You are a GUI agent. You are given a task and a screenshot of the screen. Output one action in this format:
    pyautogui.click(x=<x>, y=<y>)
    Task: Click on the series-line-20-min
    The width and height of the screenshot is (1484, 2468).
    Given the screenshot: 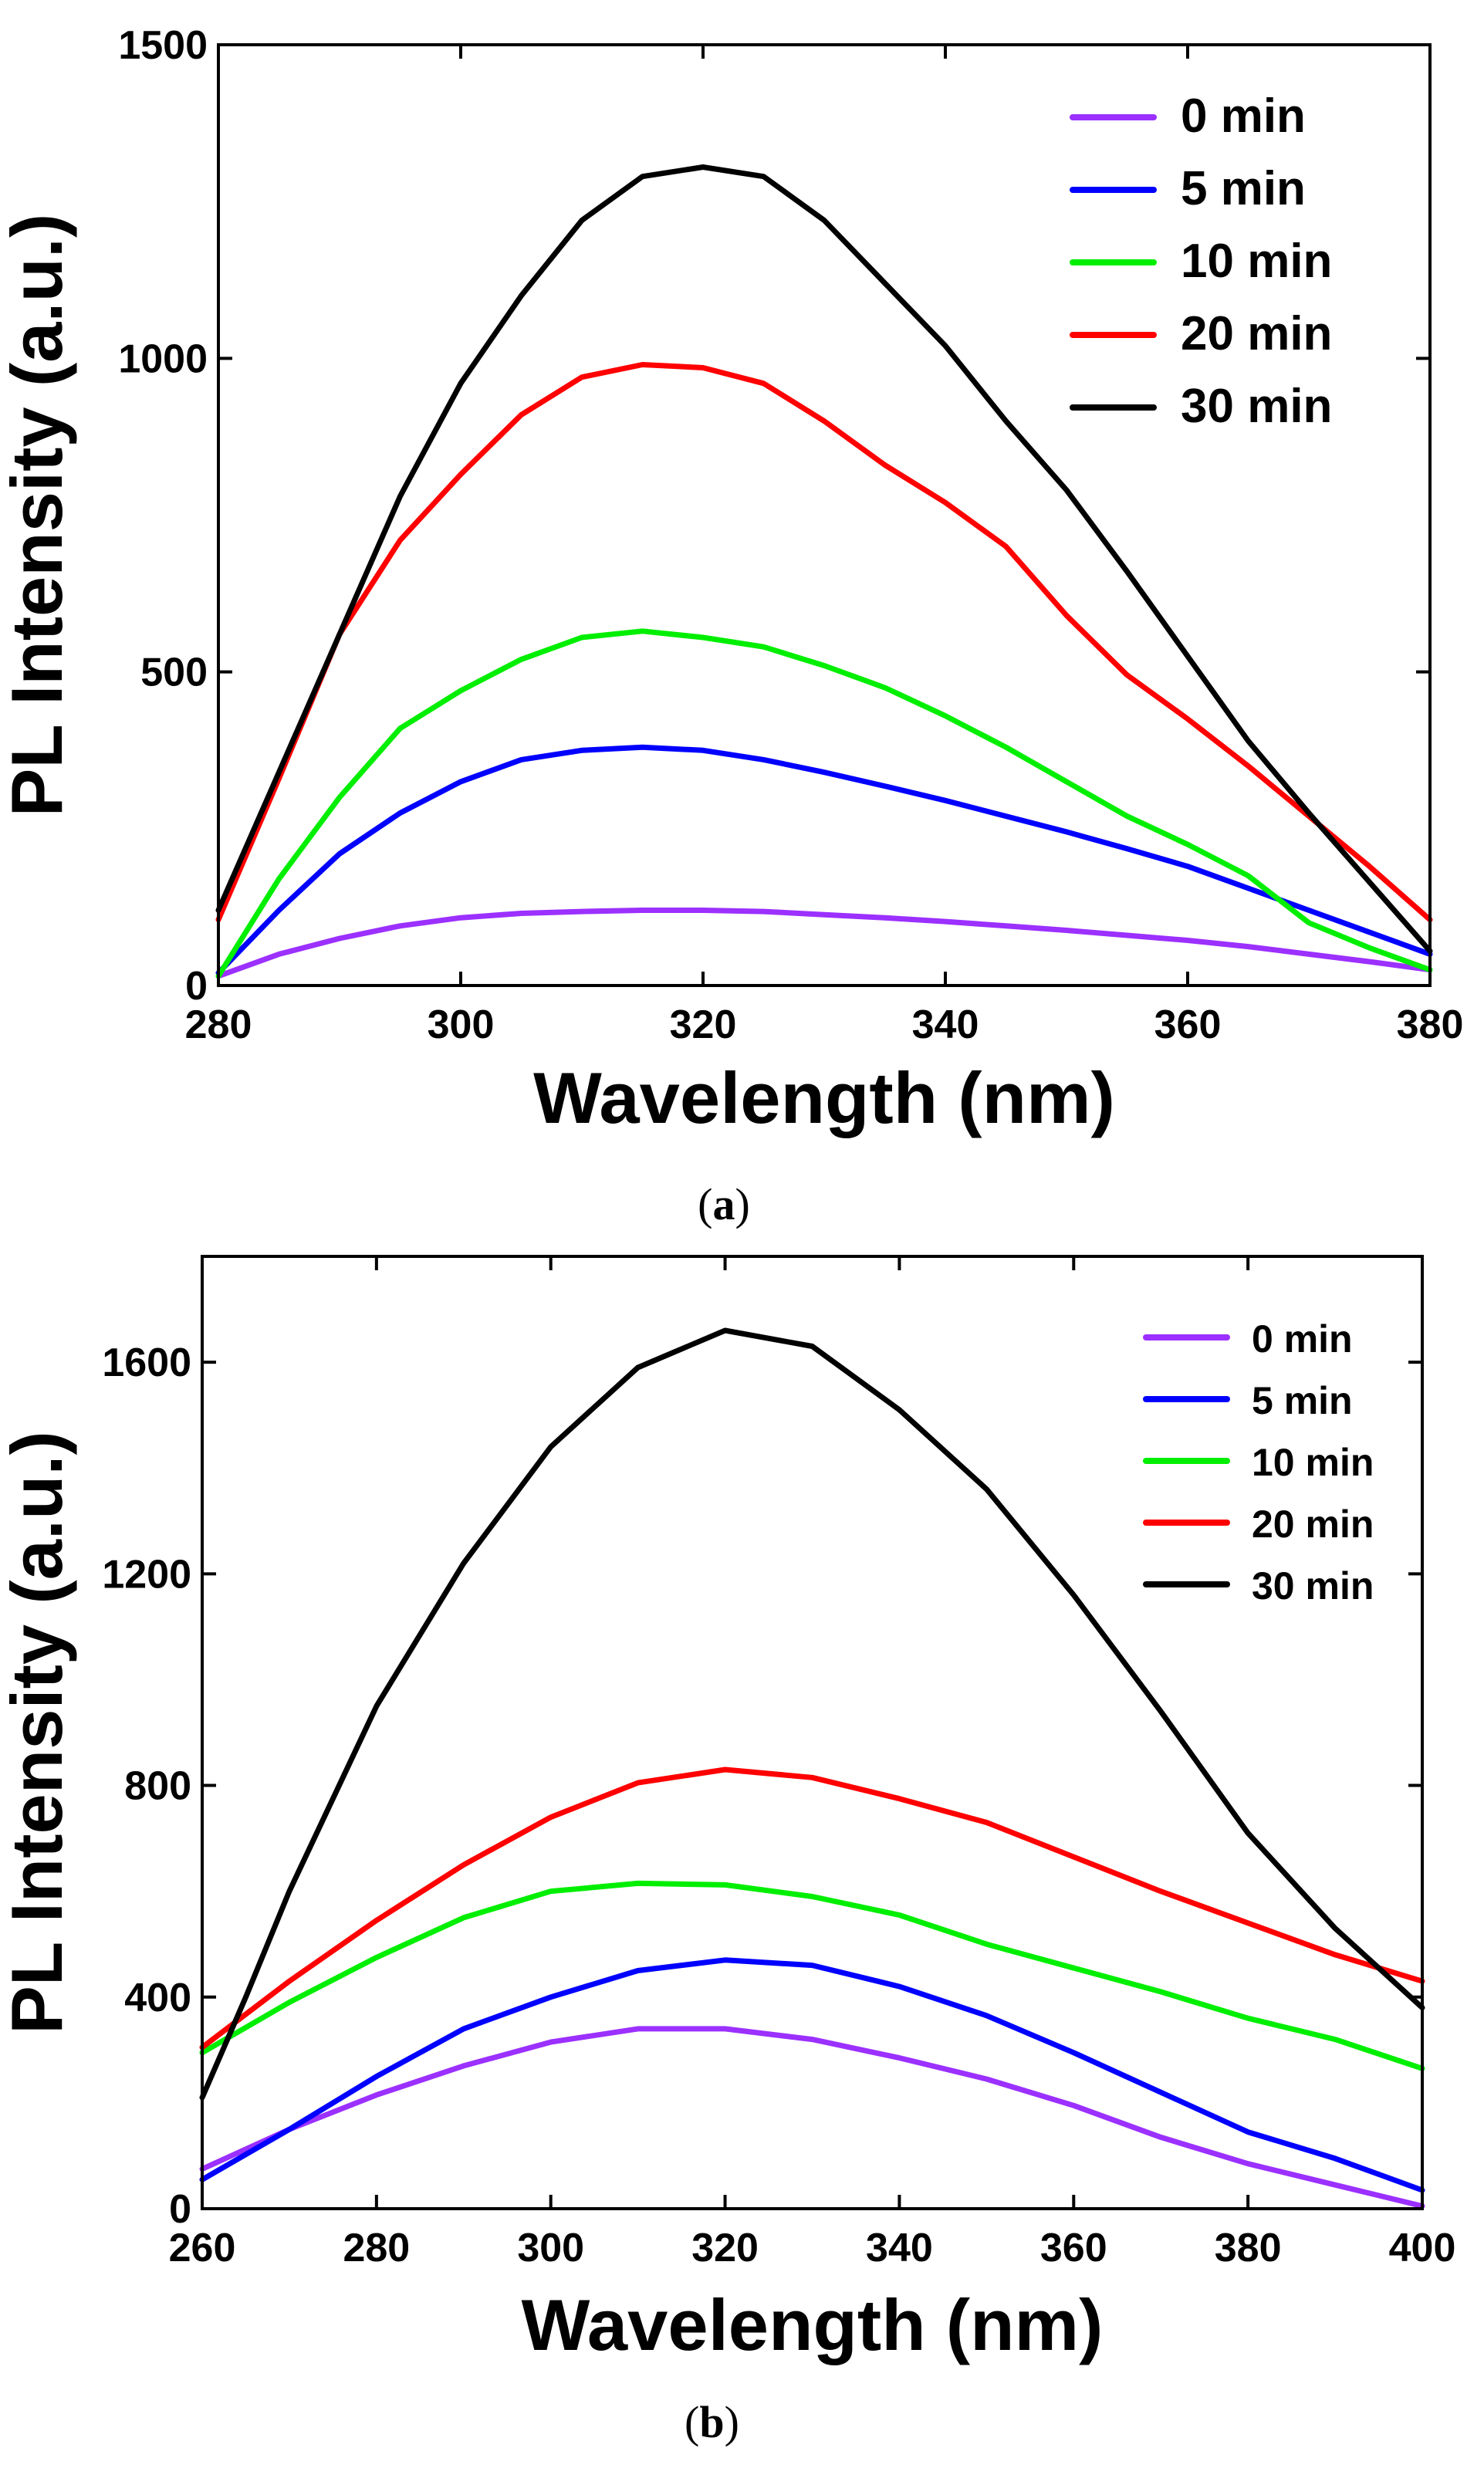 What is the action you would take?
    pyautogui.click(x=812, y=1908)
    